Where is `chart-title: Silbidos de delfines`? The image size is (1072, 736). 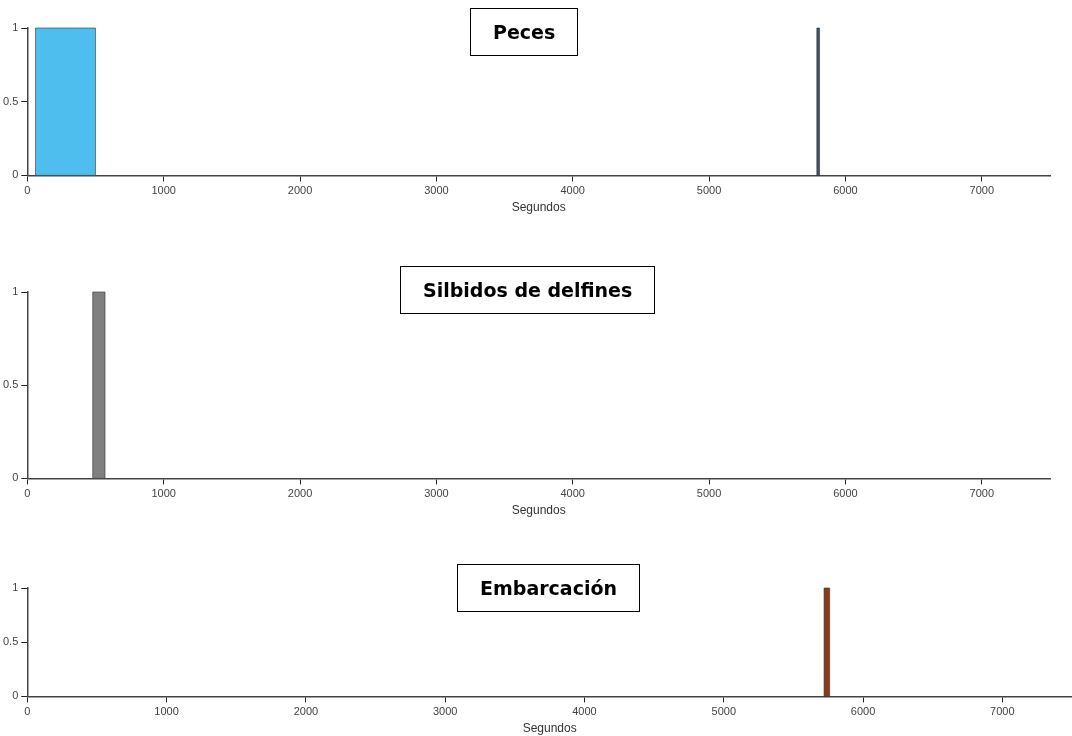
chart-title: Silbidos de delfines is located at coordinates (528, 290).